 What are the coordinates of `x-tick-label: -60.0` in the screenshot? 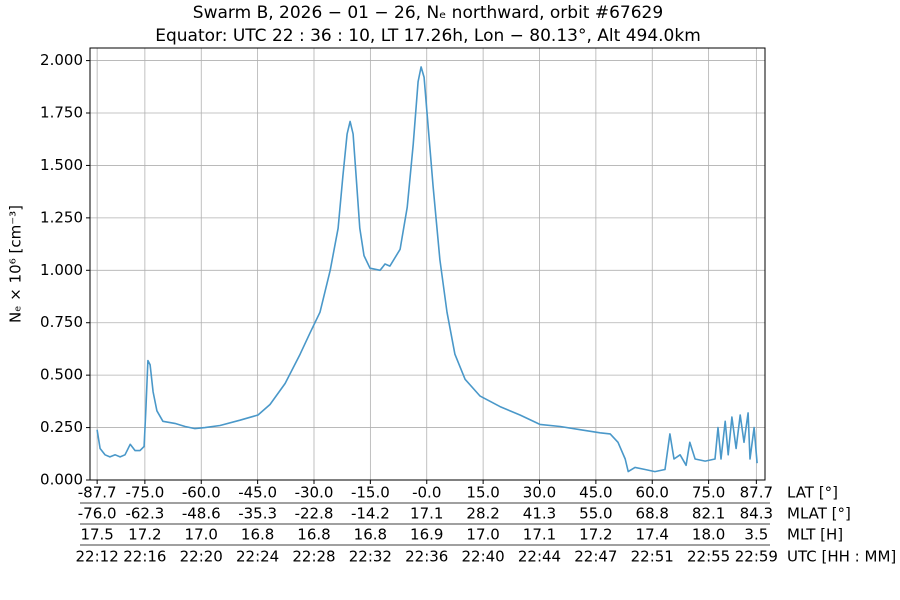 It's located at (201, 493).